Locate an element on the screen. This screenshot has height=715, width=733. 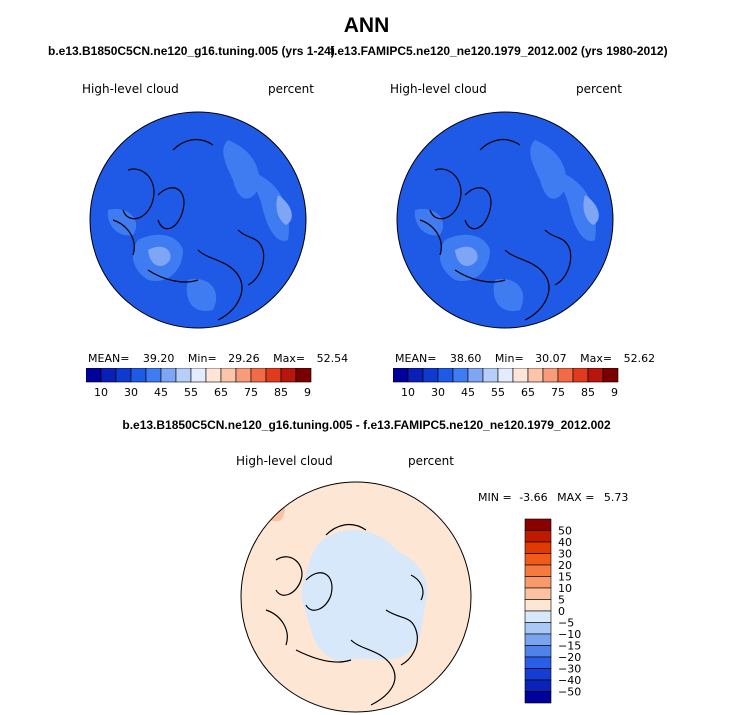
right-colorbar-label: 30 is located at coordinates (438, 392).